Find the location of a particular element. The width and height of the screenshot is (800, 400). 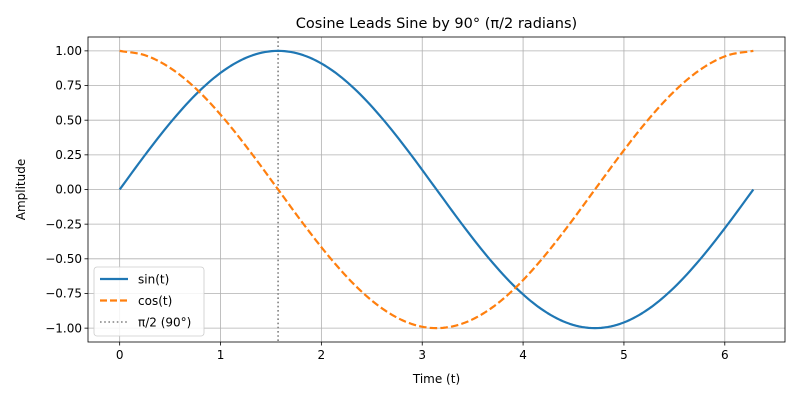

legend: sin(t) cos(t) π/2 (90°) is located at coordinates (149, 301).